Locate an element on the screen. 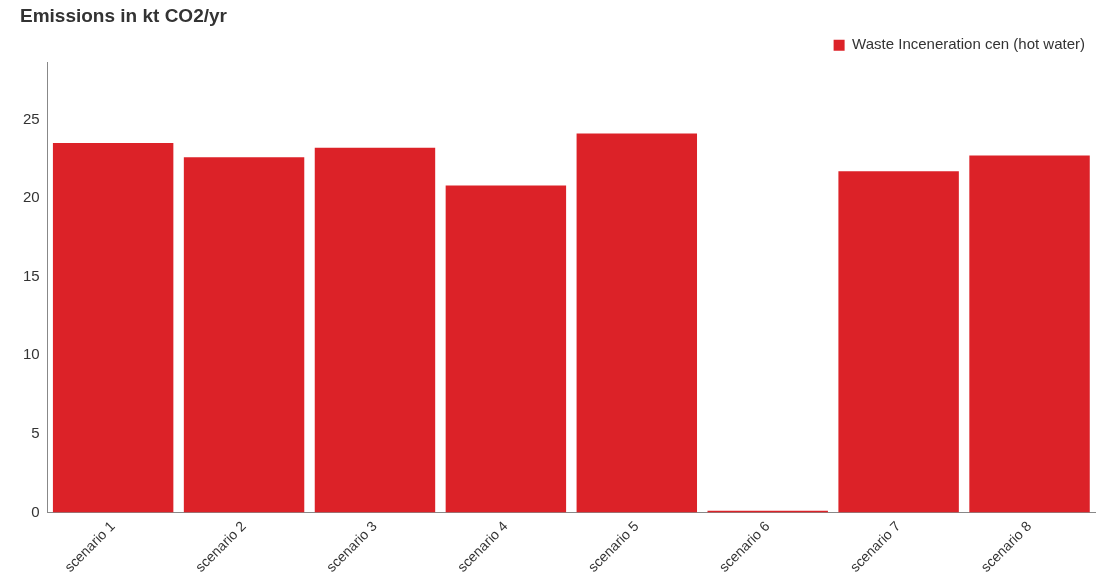 This screenshot has height=587, width=1105. y-tick-label: 10 is located at coordinates (31, 354).